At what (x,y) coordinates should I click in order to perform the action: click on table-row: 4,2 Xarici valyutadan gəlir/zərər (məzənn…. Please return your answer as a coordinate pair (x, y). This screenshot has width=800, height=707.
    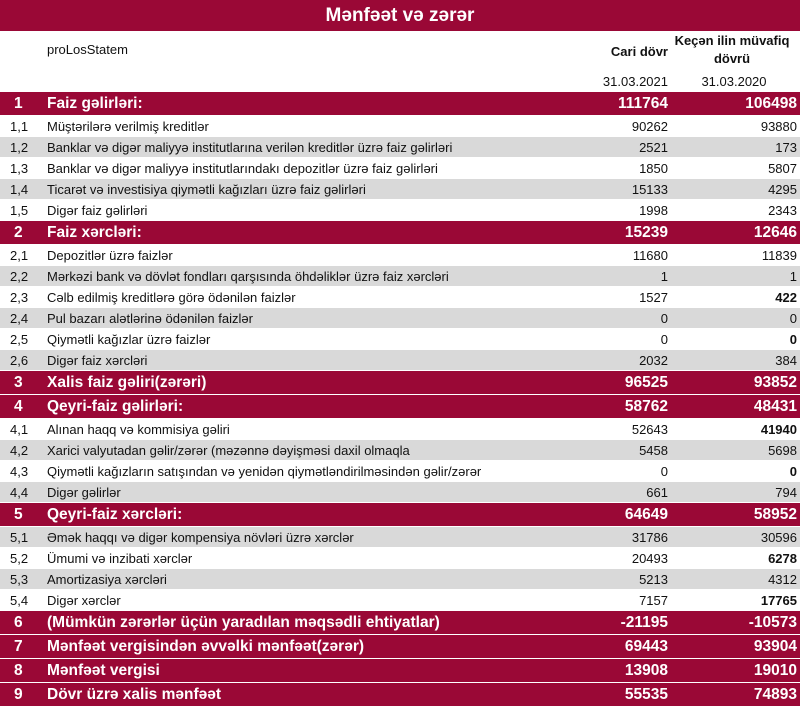
    Looking at the image, I should click on (400, 450).